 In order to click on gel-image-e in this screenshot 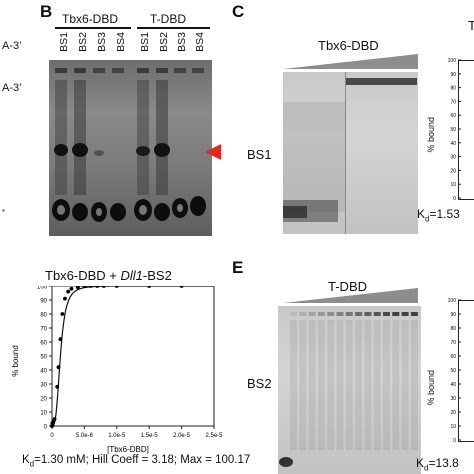, I will do `click(349, 390)`.